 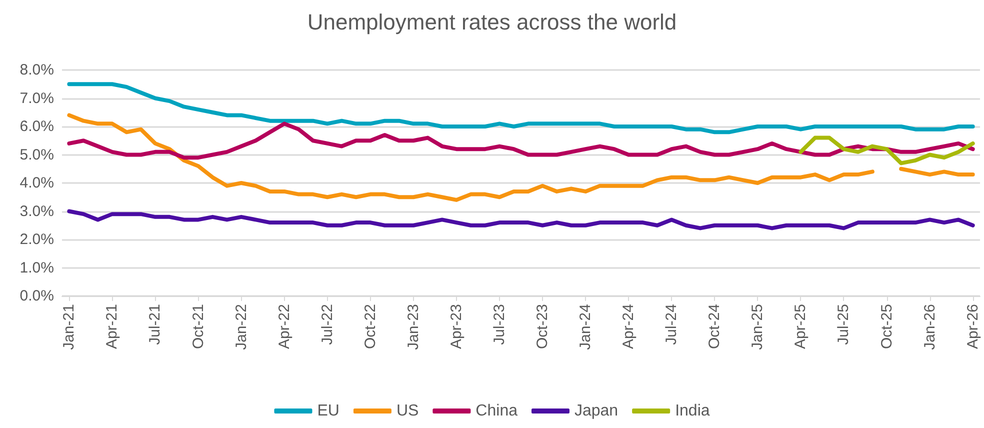 I want to click on x-tick-label: Apr-23, so click(x=456, y=327).